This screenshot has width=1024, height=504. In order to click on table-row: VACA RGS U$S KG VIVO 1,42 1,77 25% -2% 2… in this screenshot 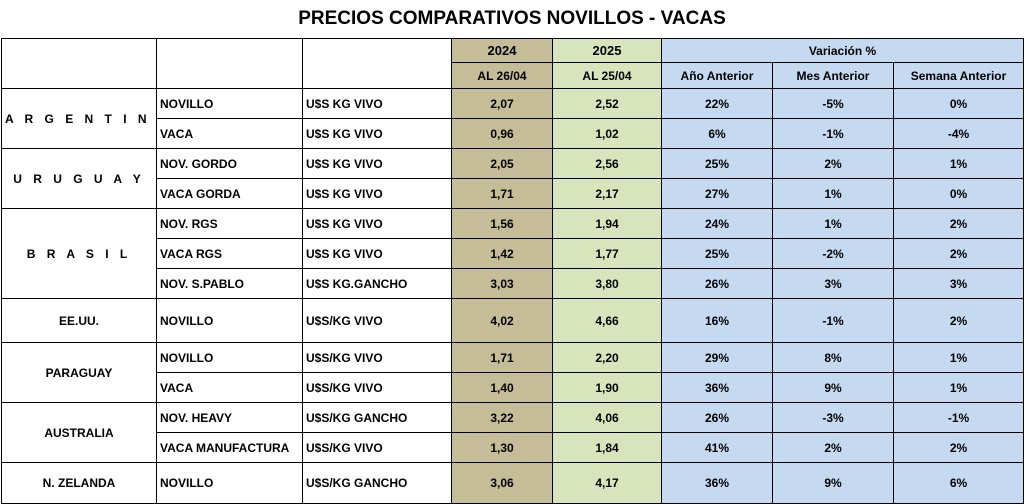, I will do `click(513, 253)`.